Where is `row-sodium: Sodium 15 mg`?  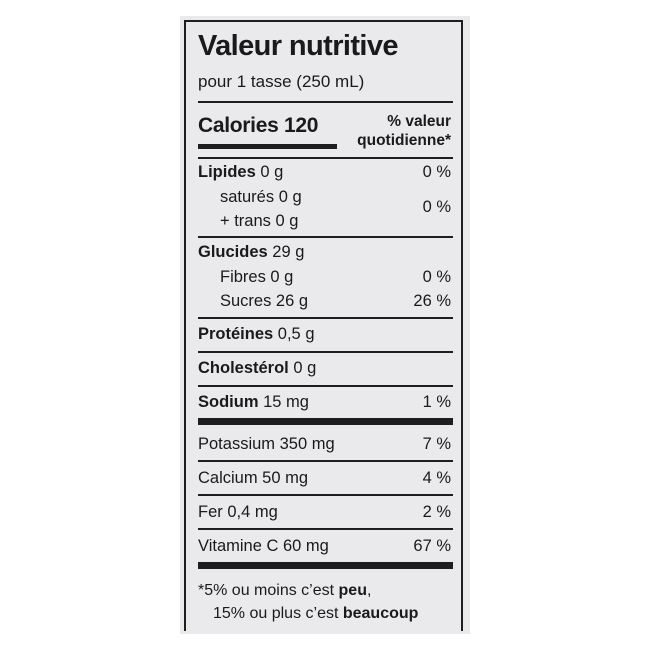 row-sodium: Sodium 15 mg is located at coordinates (253, 402).